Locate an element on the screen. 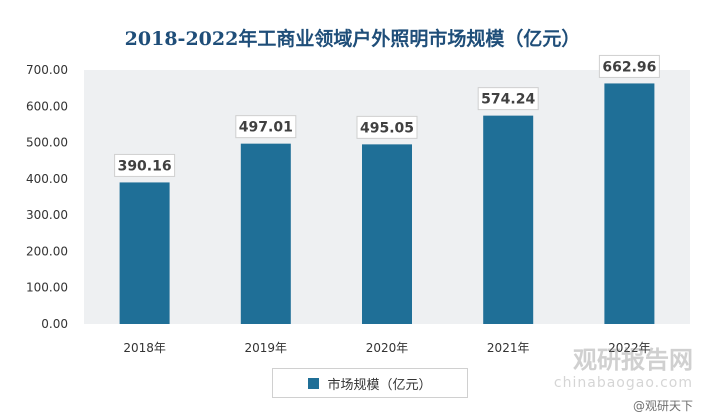 The height and width of the screenshot is (419, 705). y-tick-label: 600.00 is located at coordinates (47, 106).